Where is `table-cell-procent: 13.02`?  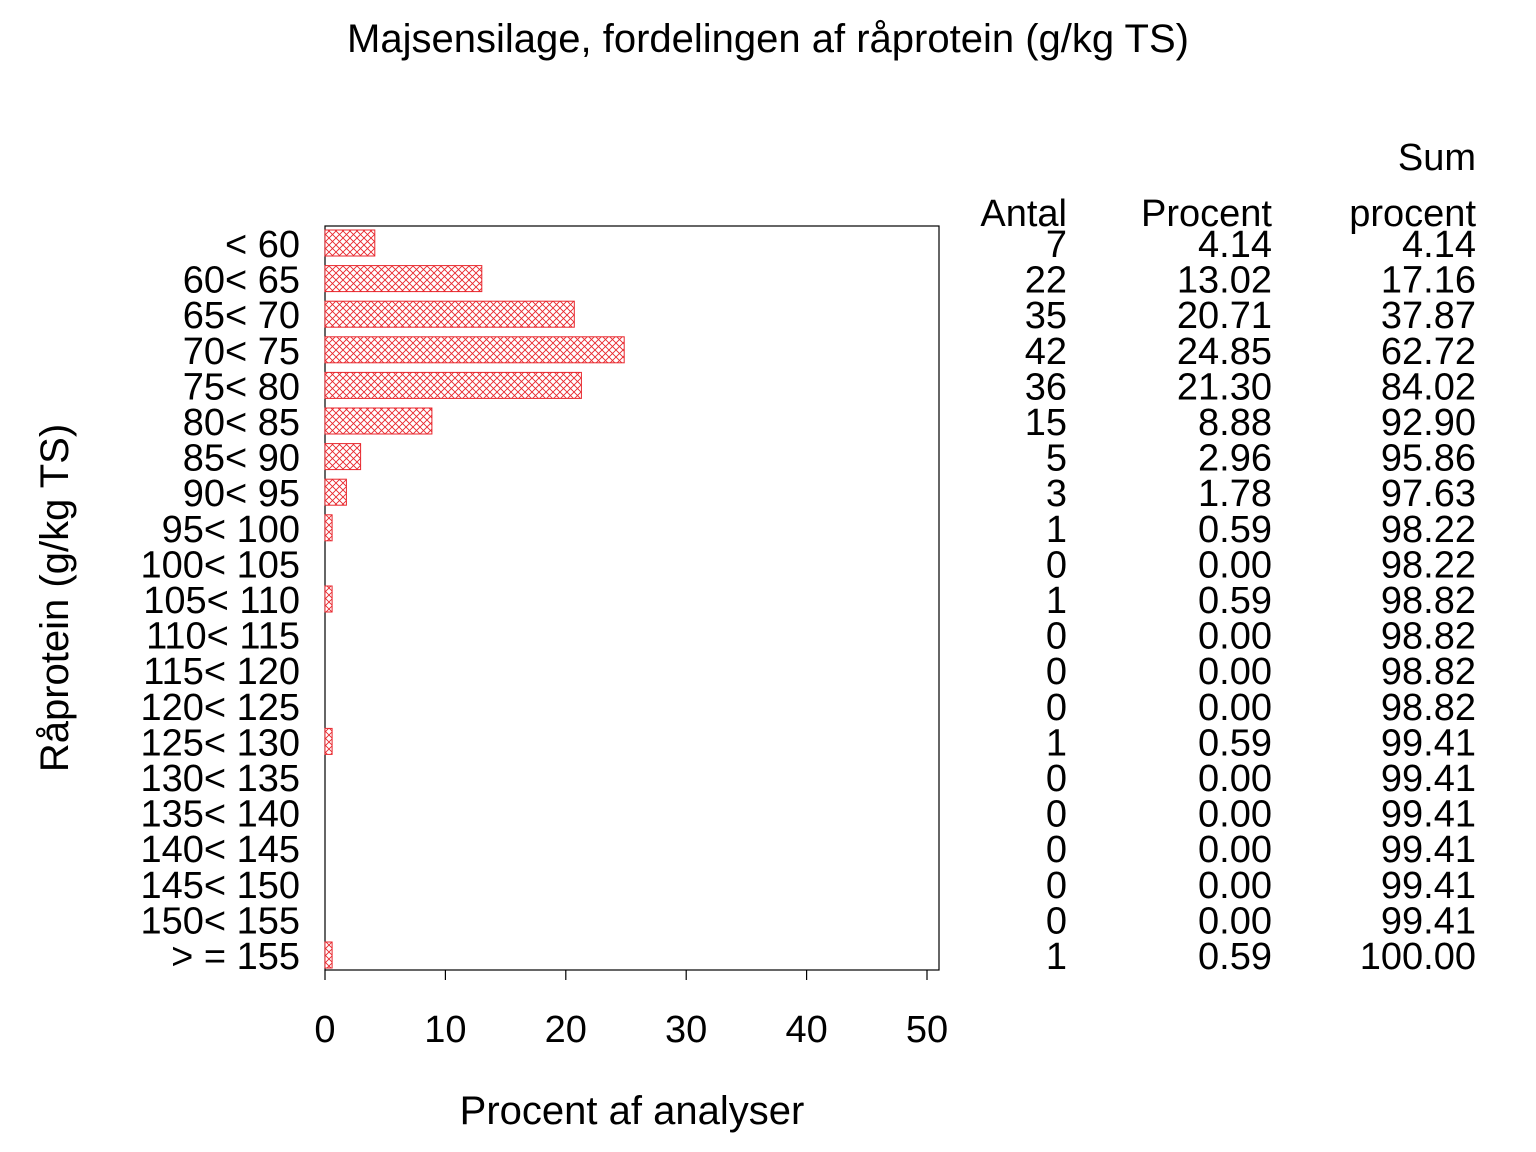
table-cell-procent: 13.02 is located at coordinates (1224, 281).